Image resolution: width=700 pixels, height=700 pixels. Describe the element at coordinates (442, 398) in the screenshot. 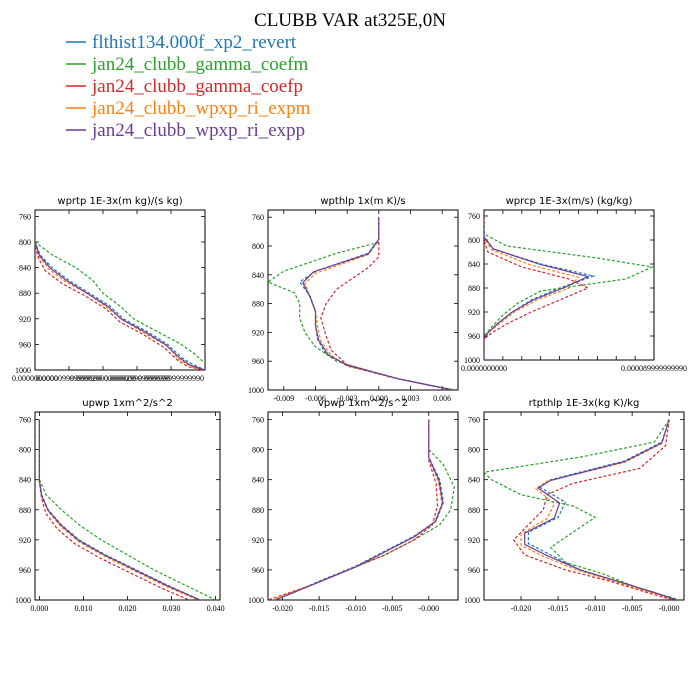

I see `x-tick-label: 0.006` at that location.